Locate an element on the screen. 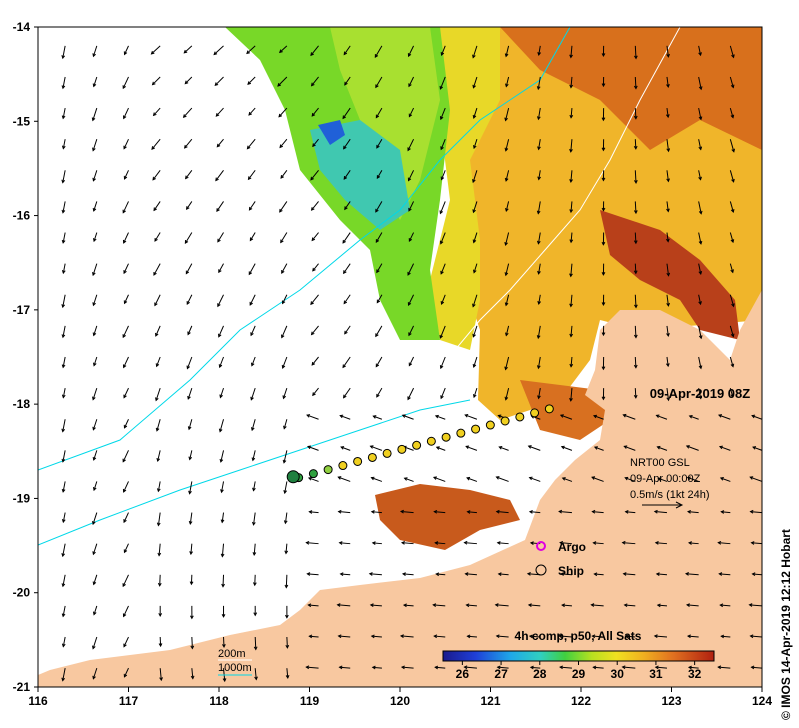  x-tick-label: 123 is located at coordinates (671, 701).